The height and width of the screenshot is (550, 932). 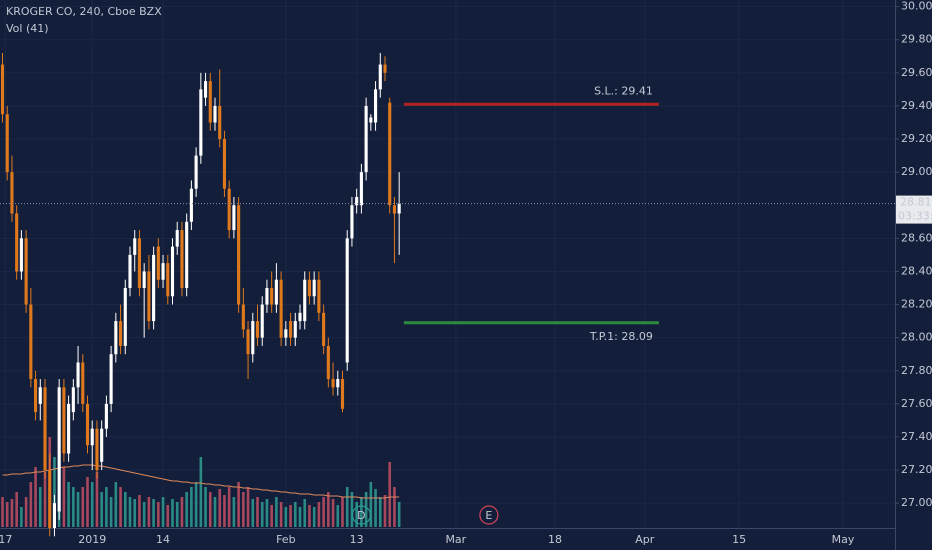 What do you see at coordinates (916, 337) in the screenshot?
I see `y-tick-label: 28.00` at bounding box center [916, 337].